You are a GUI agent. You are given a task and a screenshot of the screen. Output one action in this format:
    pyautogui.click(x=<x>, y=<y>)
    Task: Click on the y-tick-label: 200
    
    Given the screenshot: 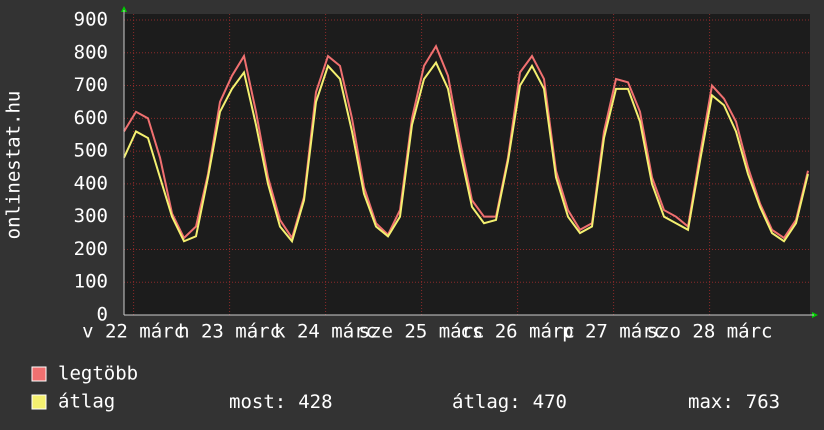 What is the action you would take?
    pyautogui.click(x=91, y=249)
    